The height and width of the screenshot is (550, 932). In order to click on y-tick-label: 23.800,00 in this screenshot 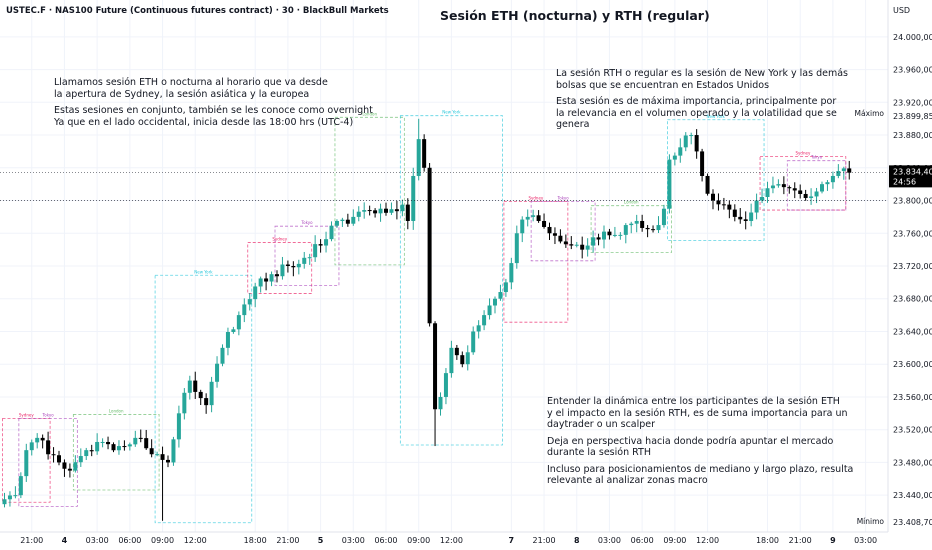, I will do `click(912, 201)`.